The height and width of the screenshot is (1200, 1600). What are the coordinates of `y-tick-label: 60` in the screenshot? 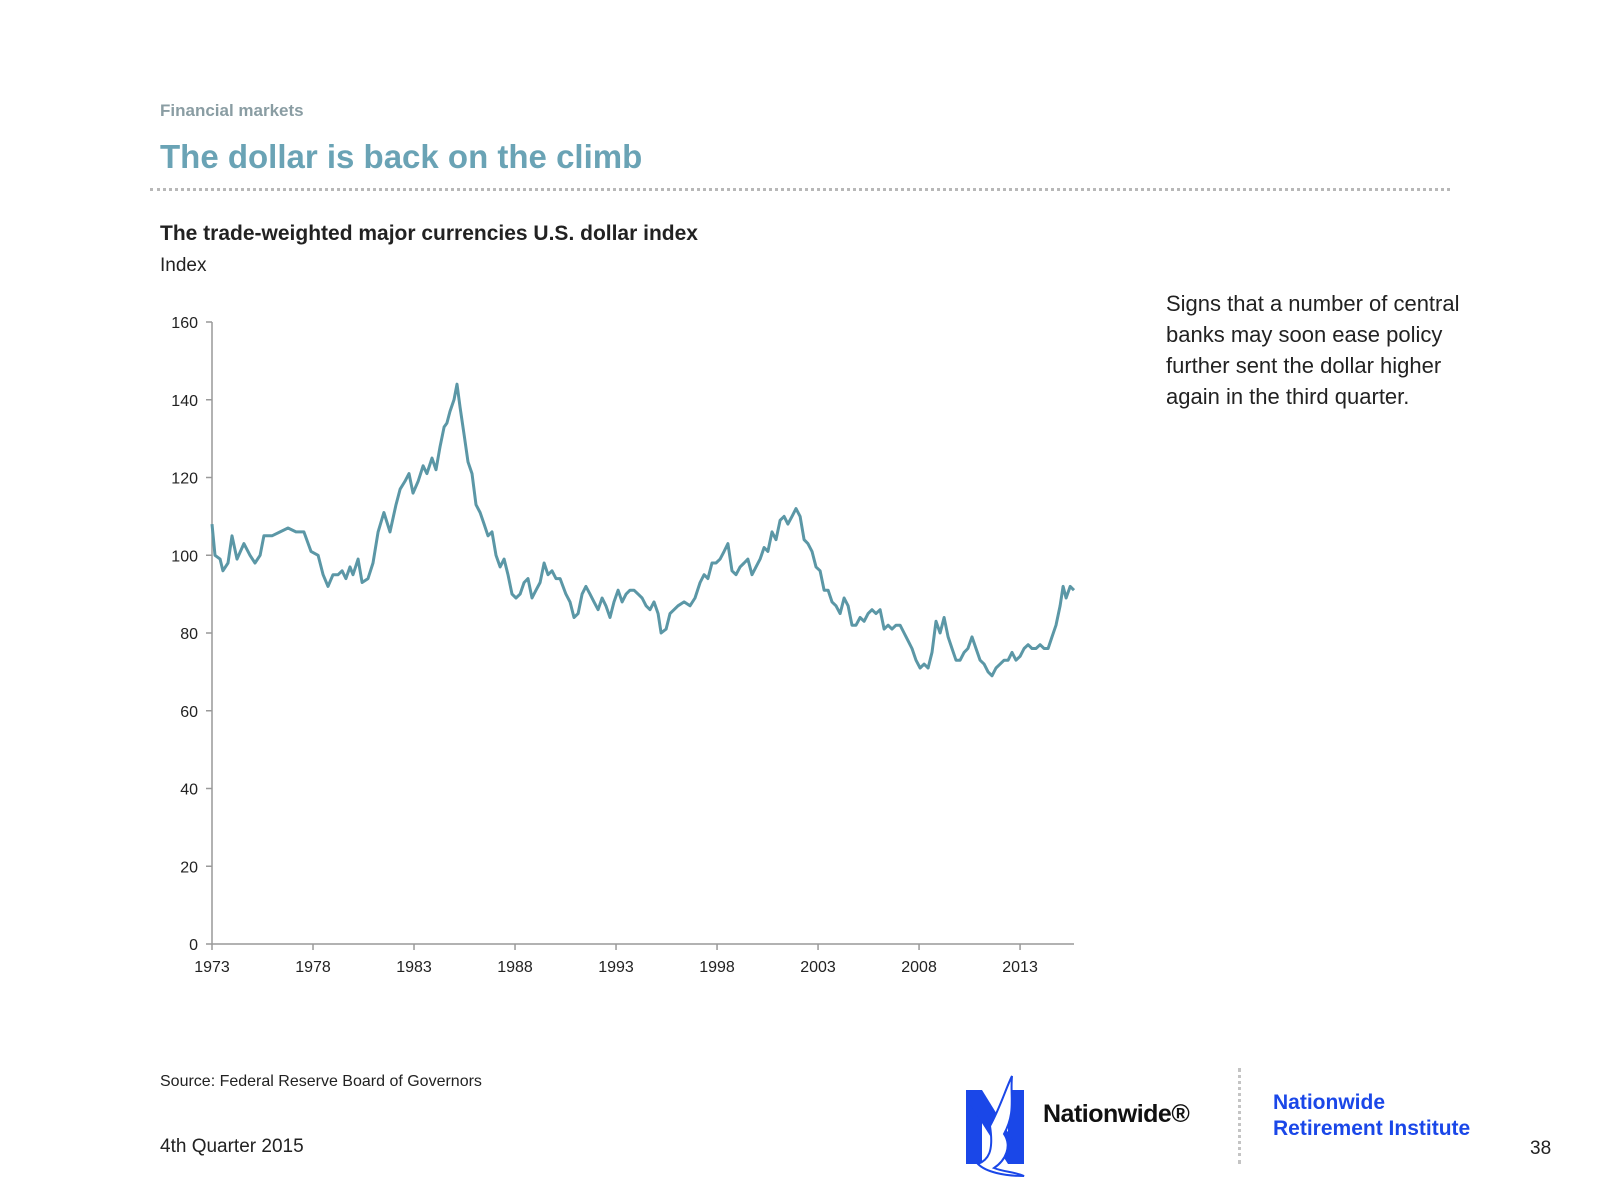 It's located at (189, 712).